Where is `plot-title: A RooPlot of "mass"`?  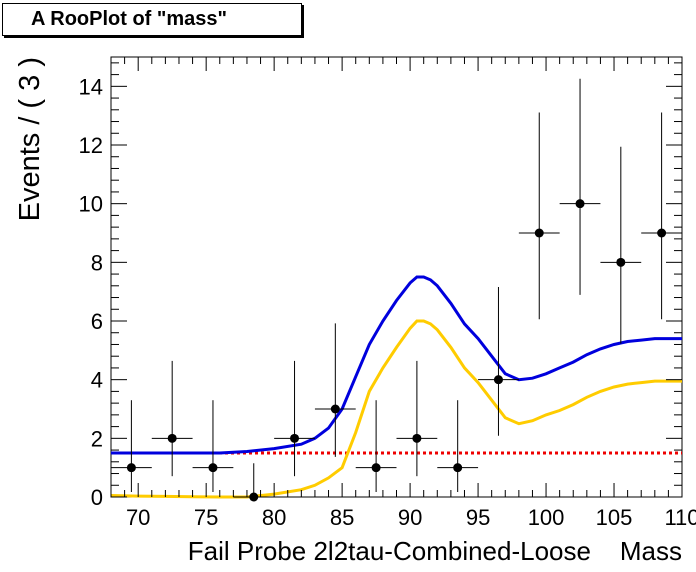
plot-title: A RooPlot of "mass" is located at coordinates (152, 19).